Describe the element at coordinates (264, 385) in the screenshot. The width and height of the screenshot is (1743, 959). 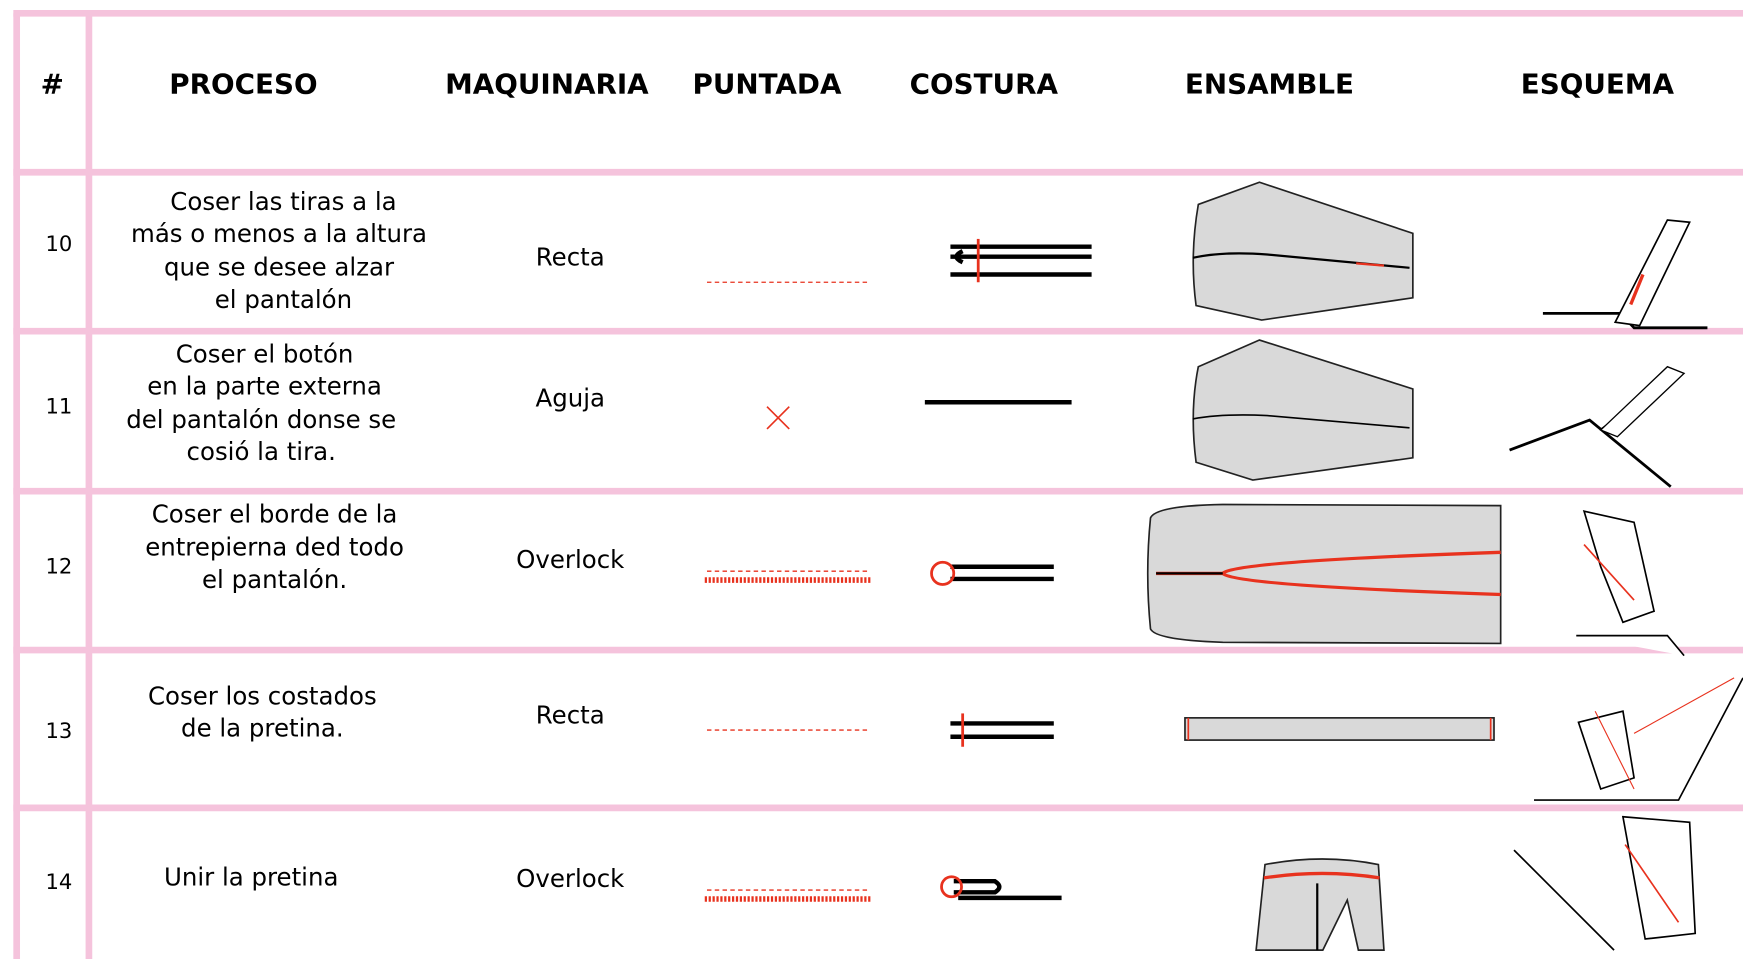
I see `process-text: en la parte externa` at that location.